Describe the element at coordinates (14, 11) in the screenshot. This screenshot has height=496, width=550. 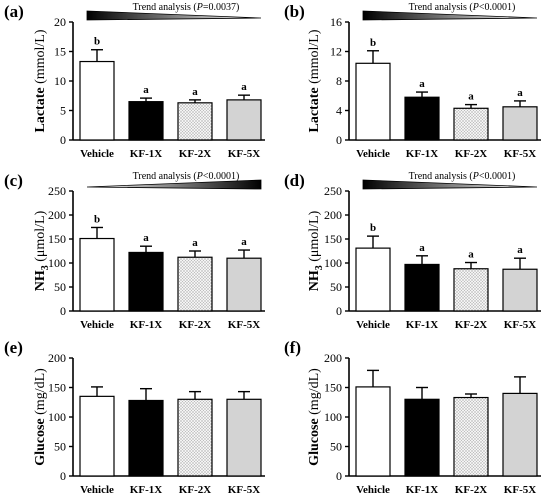
I see `panel-label: (a)` at that location.